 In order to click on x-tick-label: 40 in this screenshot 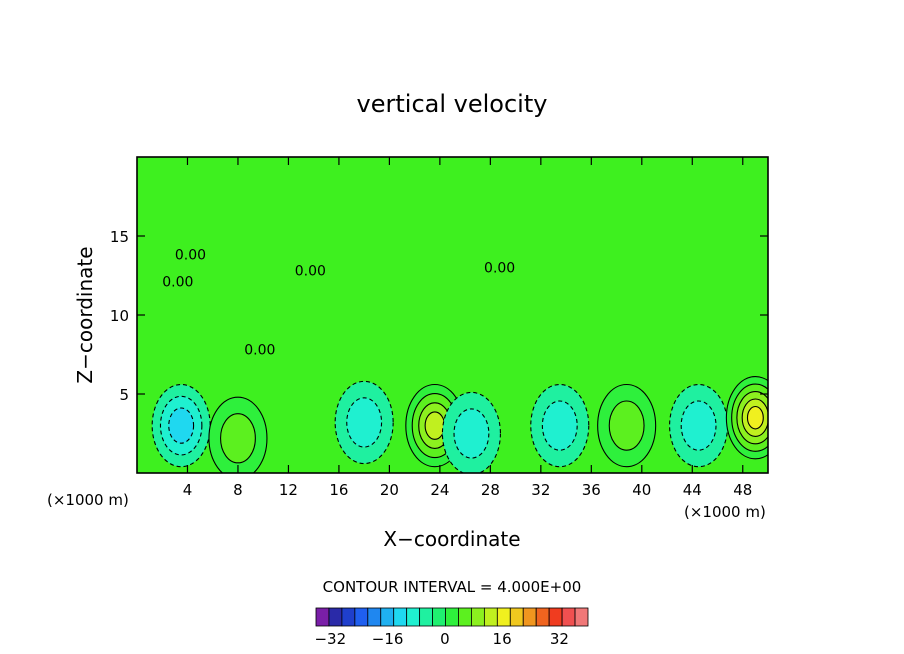, I will do `click(641, 490)`.